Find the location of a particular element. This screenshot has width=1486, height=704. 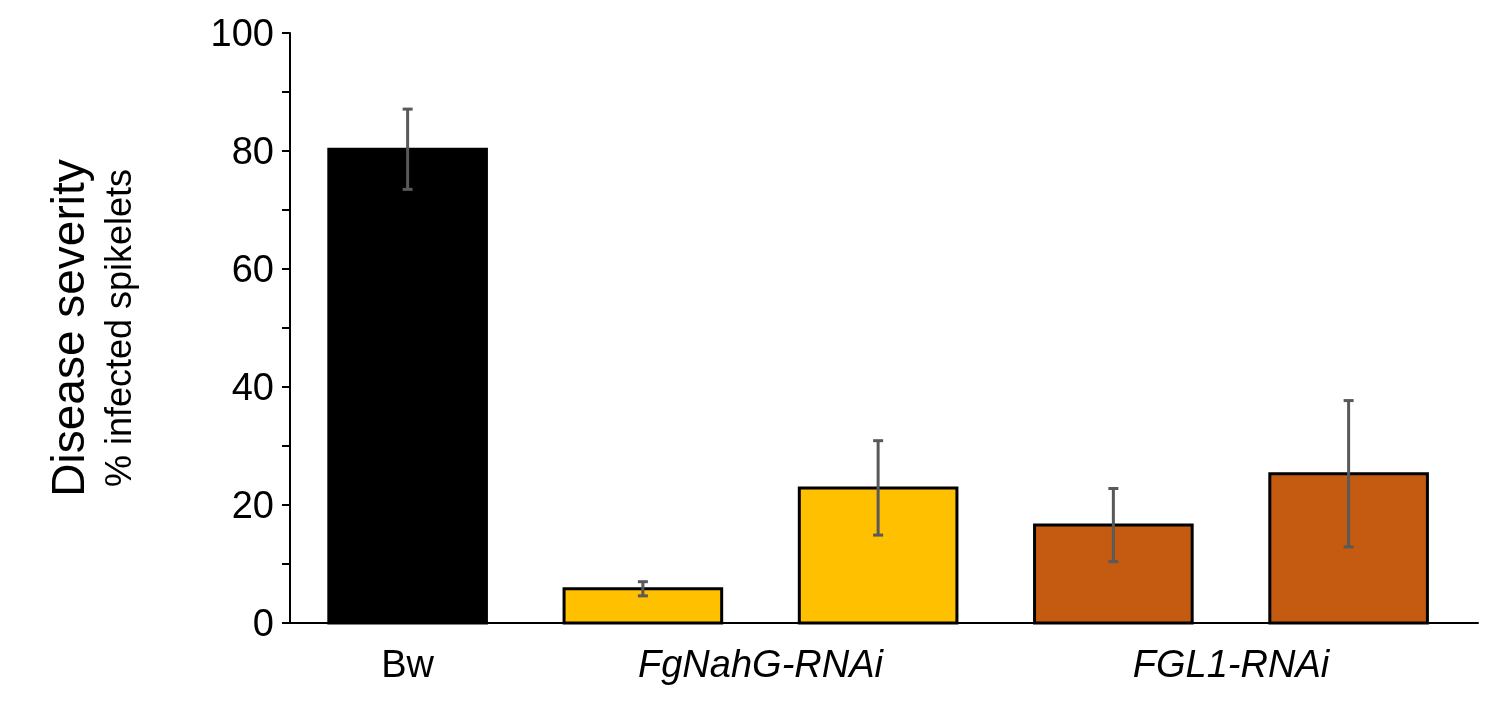

y-tick-label: 60 is located at coordinates (252, 269).